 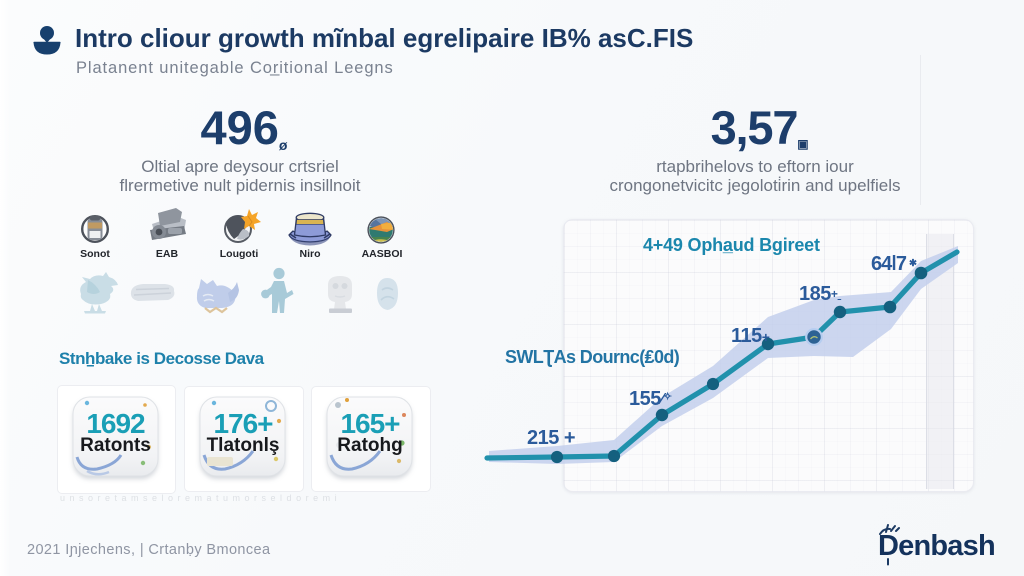 I want to click on svg-text: EAB, so click(x=167, y=254).